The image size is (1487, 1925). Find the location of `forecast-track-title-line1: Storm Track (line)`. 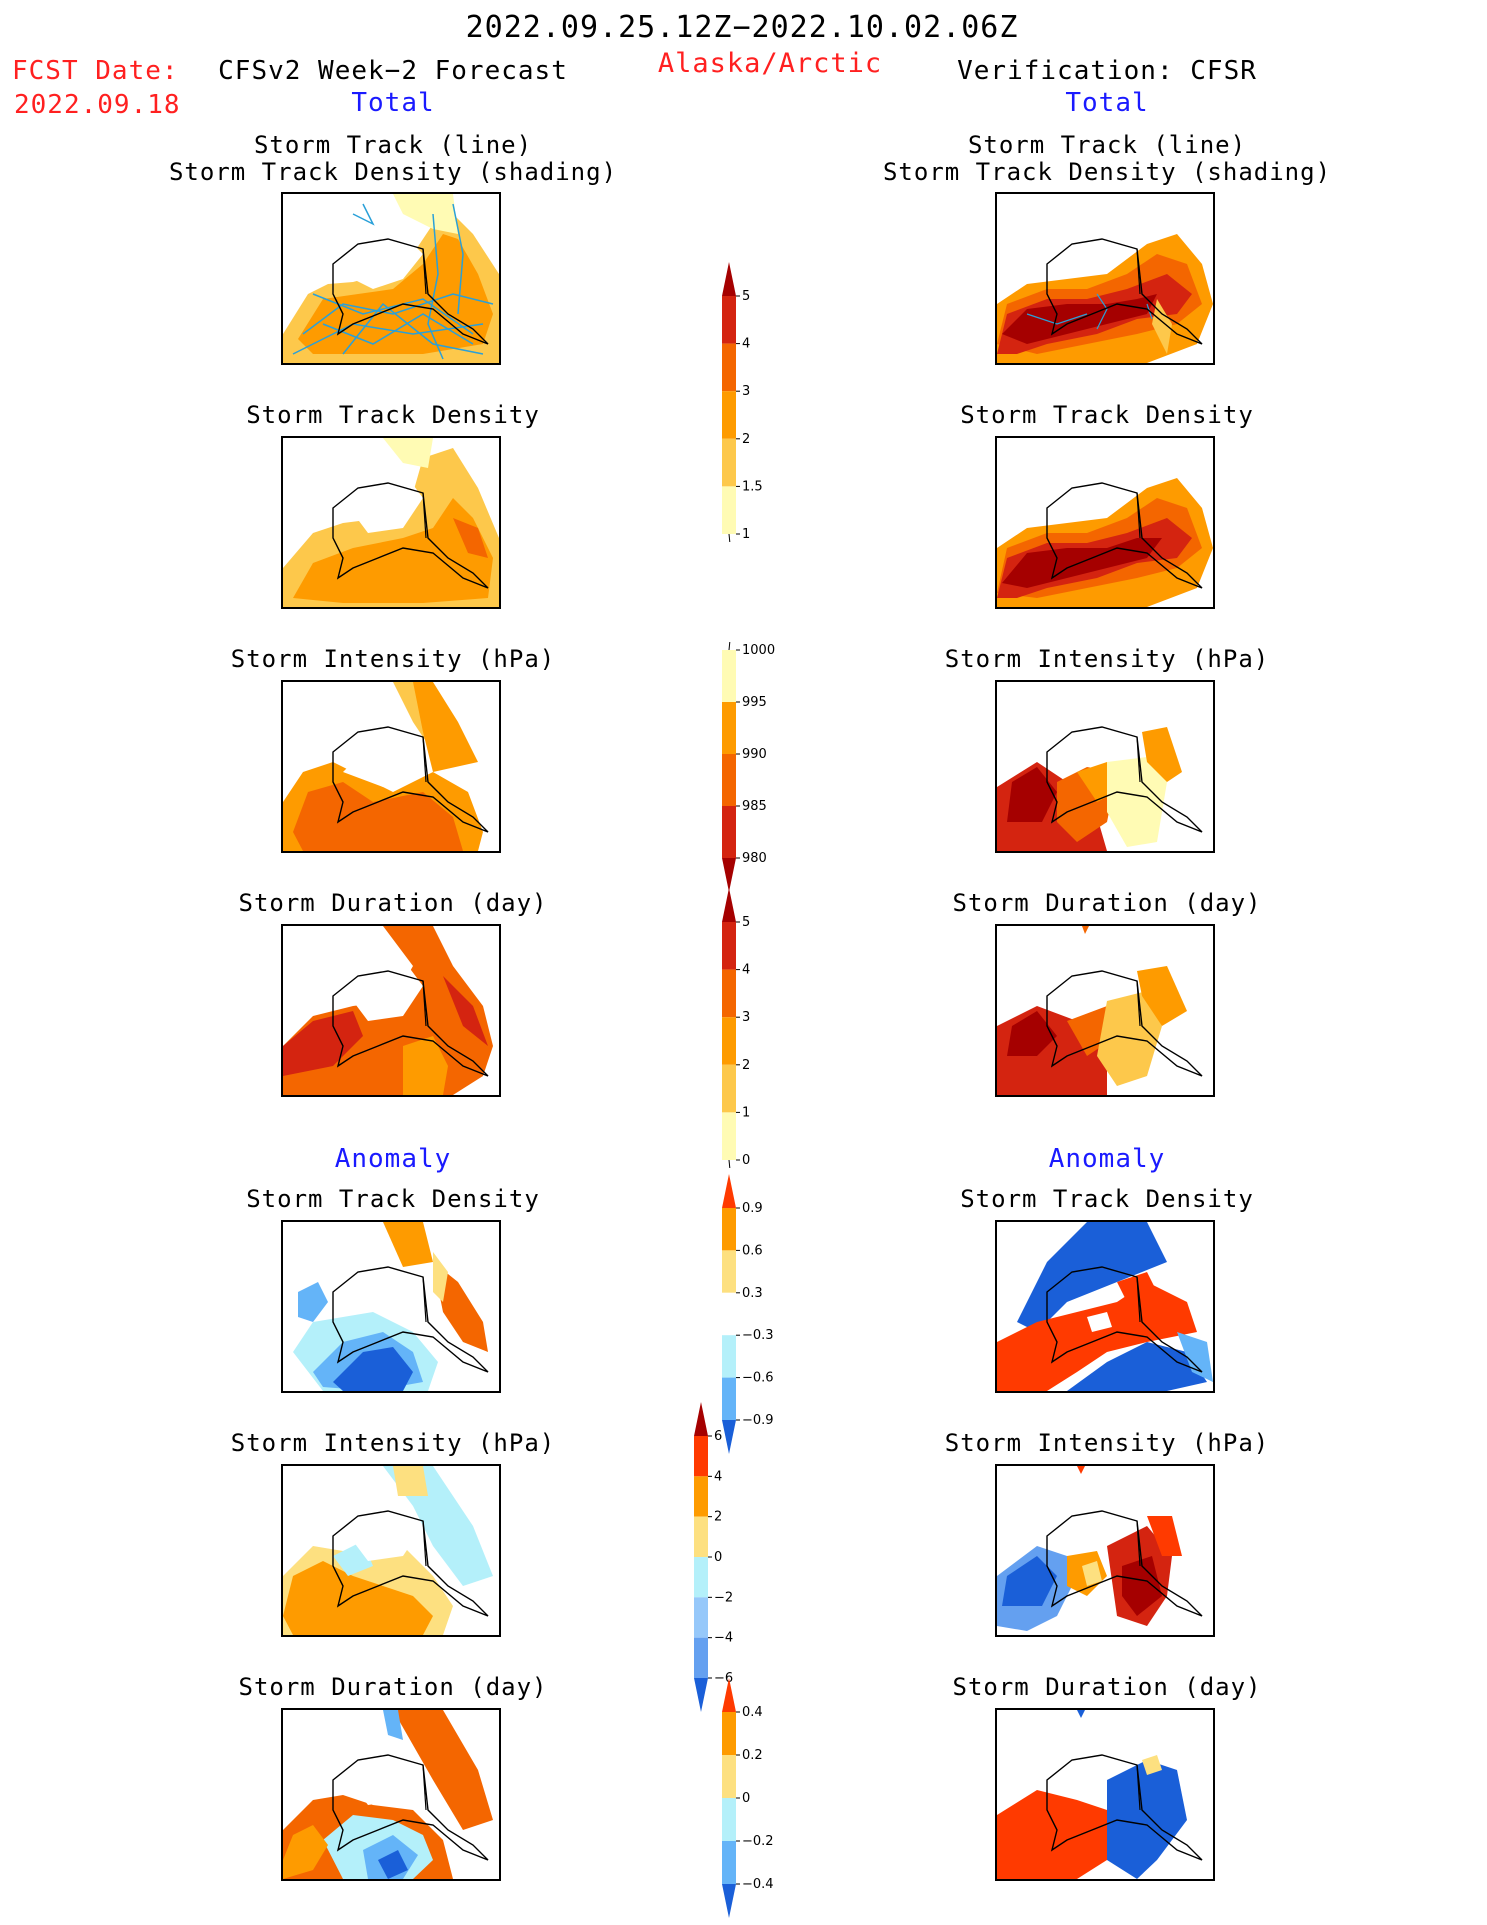

forecast-track-title-line1: Storm Track (line) is located at coordinates (393, 145).